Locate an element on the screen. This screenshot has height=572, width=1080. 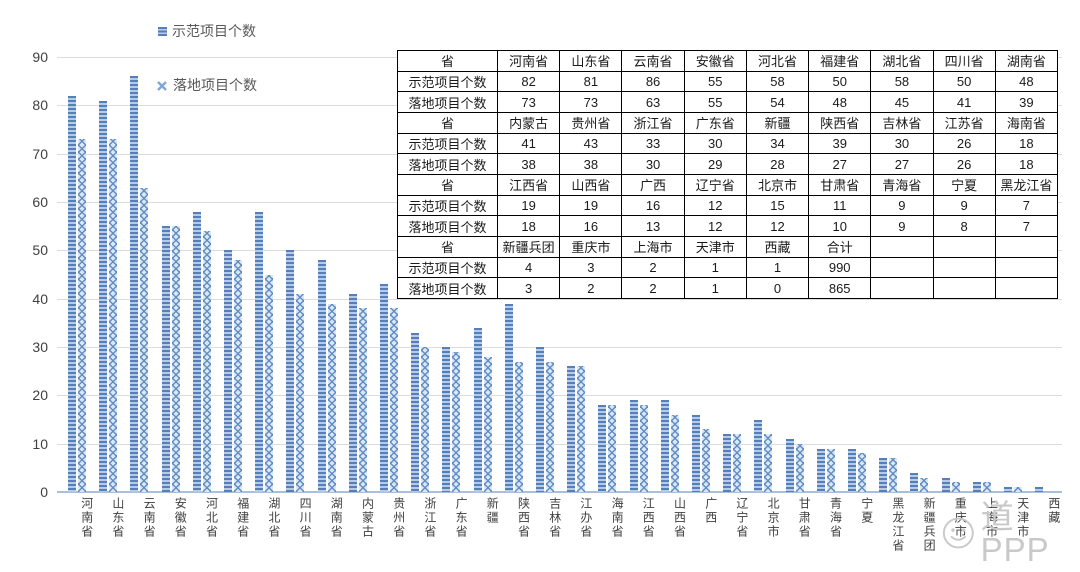
table-cell: 26 is located at coordinates (964, 143).